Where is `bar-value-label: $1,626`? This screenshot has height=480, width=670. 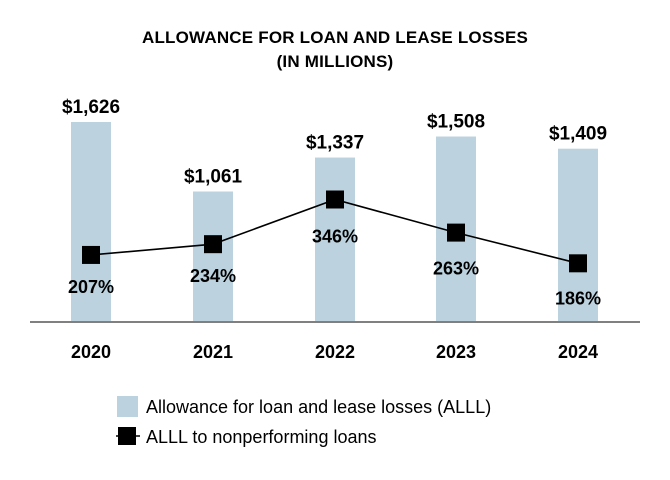 bar-value-label: $1,626 is located at coordinates (91, 107).